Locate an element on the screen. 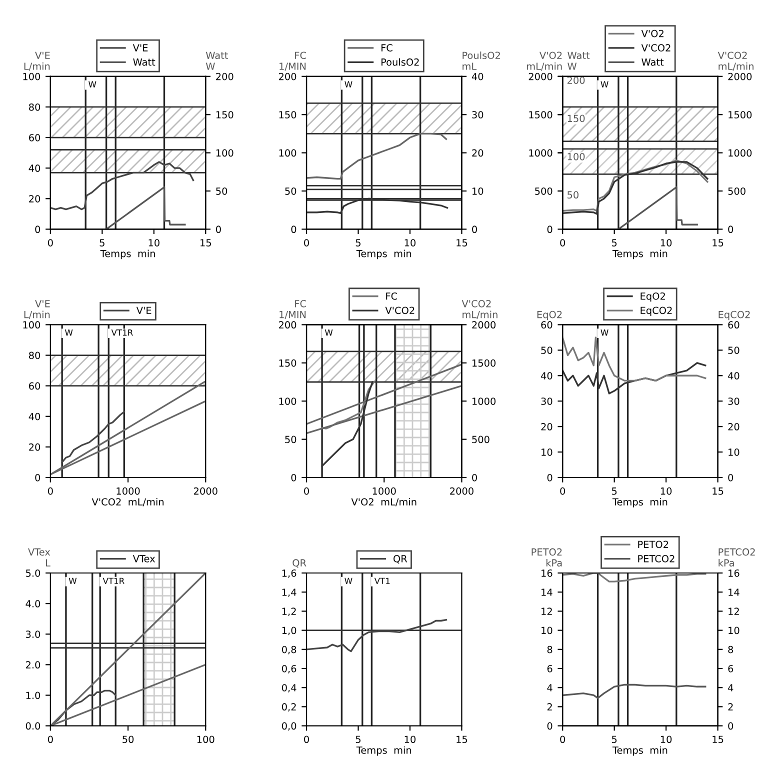 Image resolution: width=776 pixels, height=764 pixels. y-axis-title: V'O2 mL/min is located at coordinates (544, 61).